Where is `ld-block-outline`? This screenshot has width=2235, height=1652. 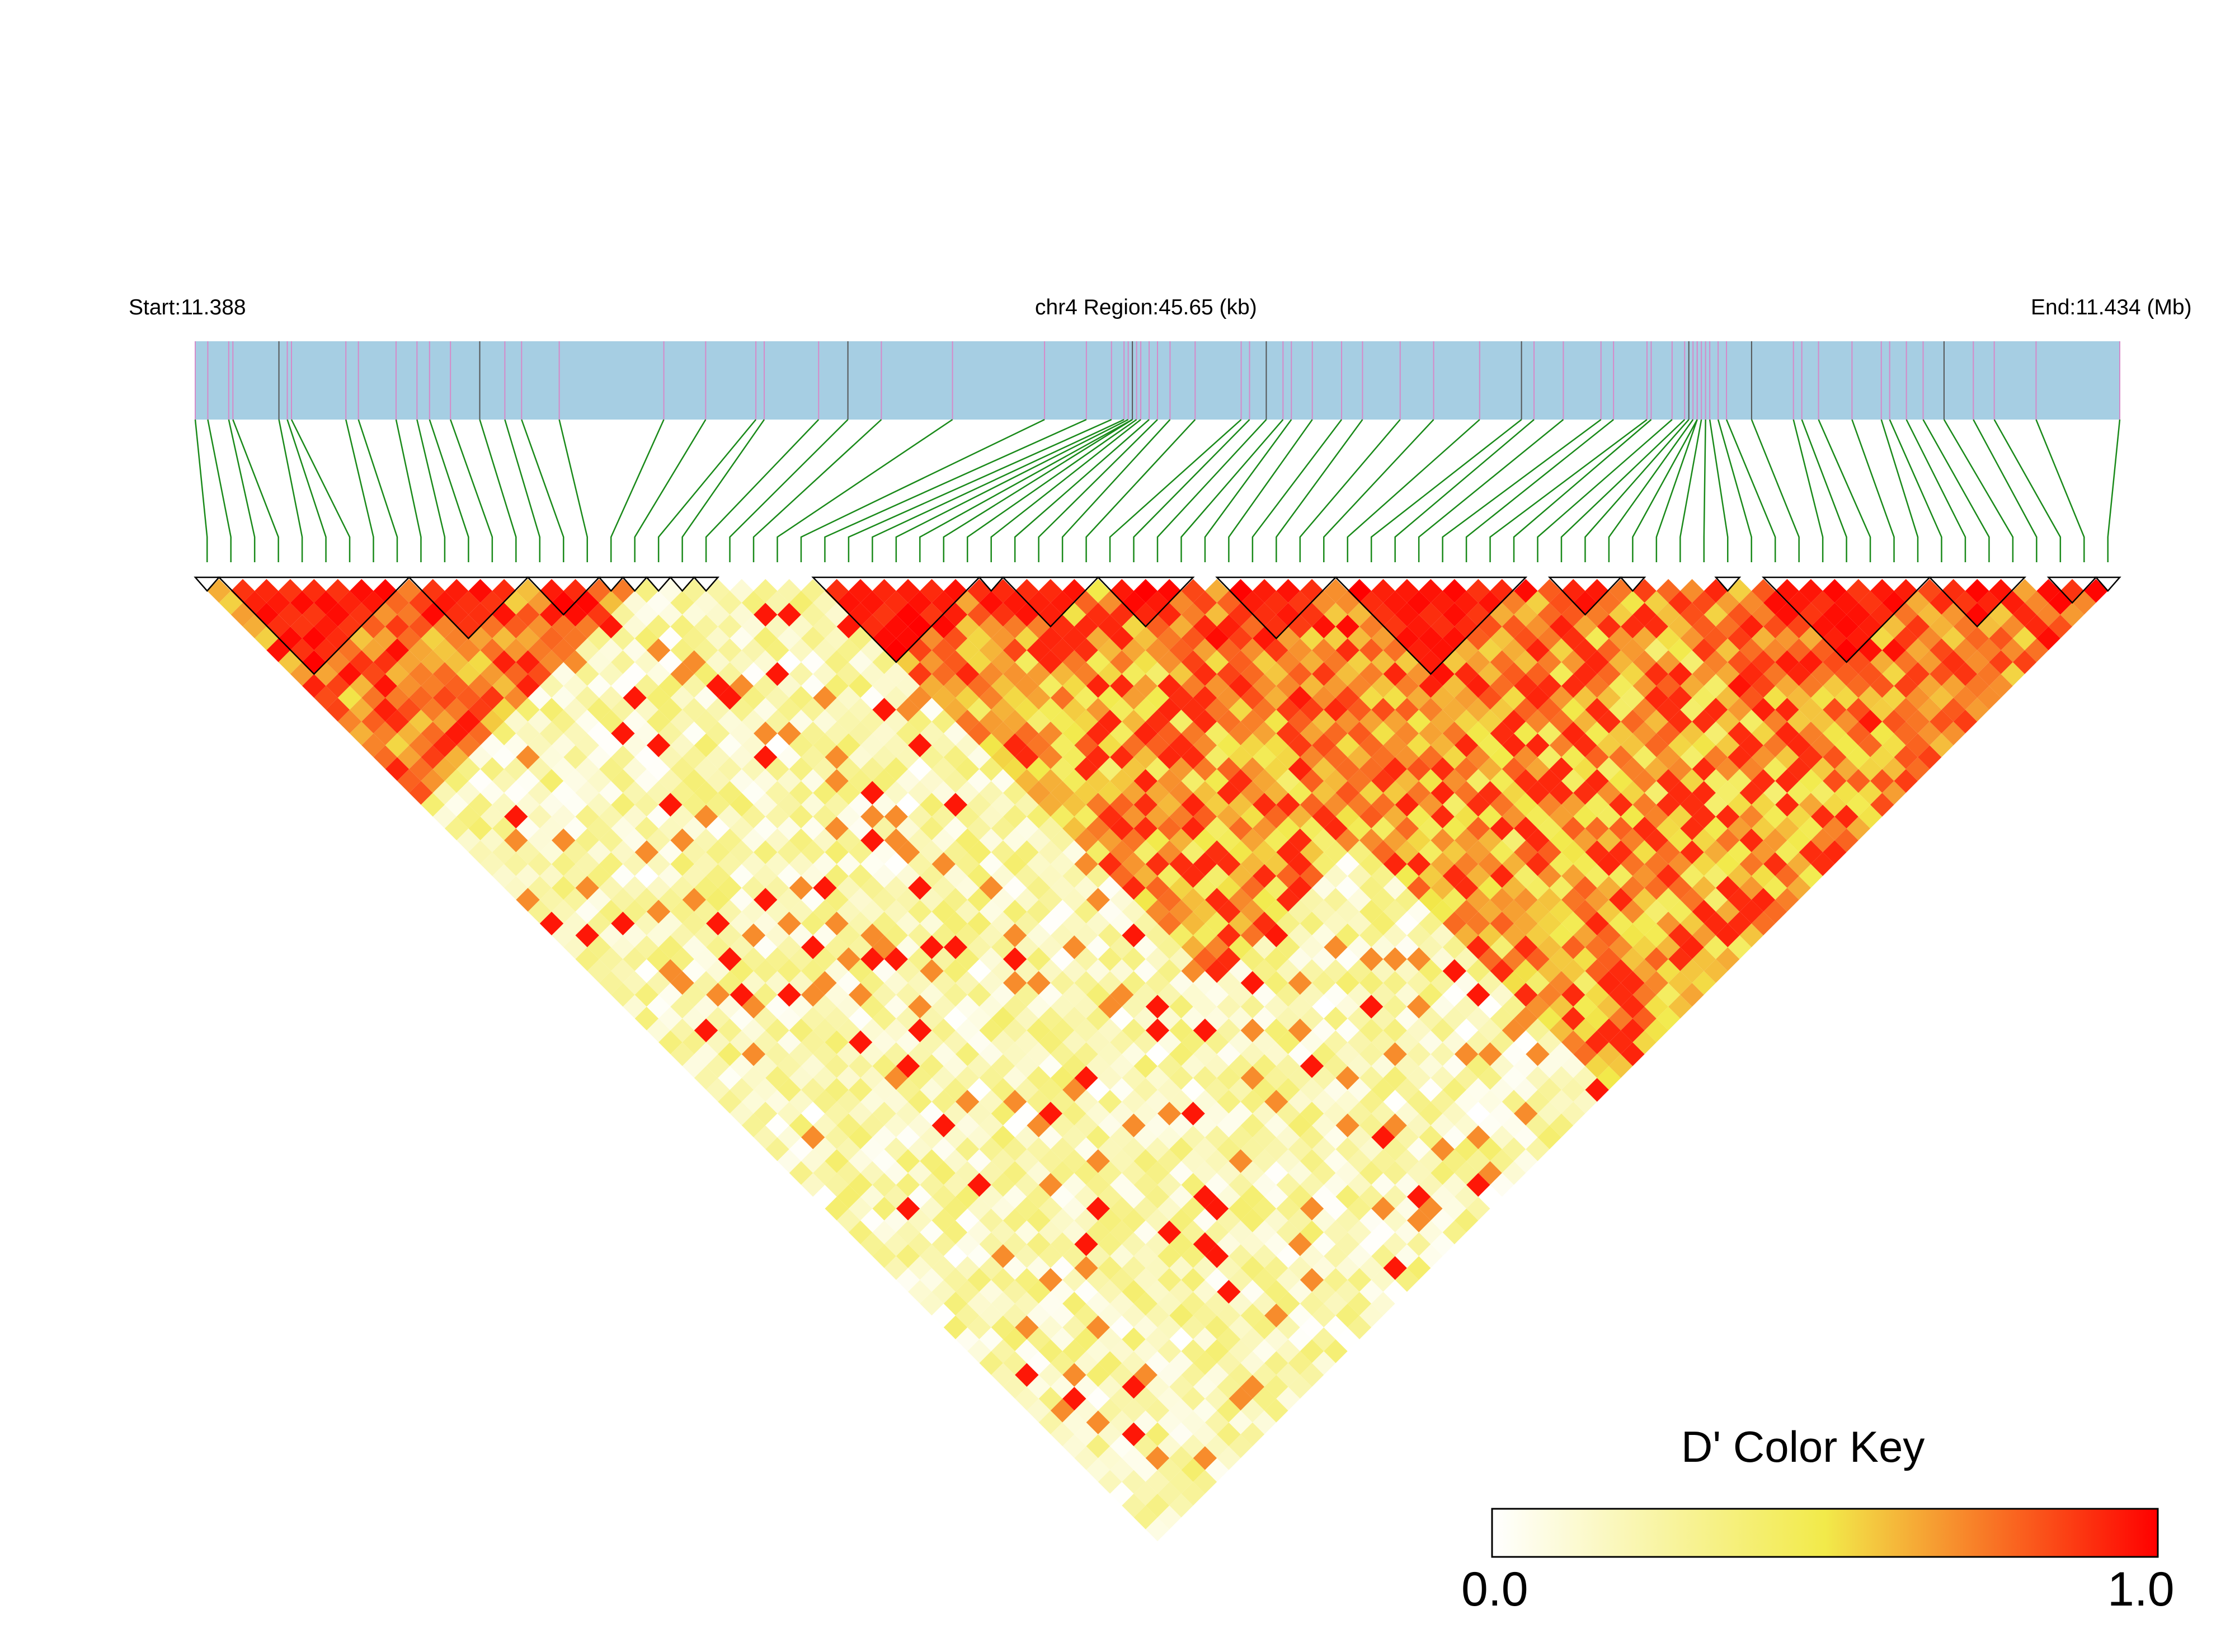 ld-block-outline is located at coordinates (1145, 602).